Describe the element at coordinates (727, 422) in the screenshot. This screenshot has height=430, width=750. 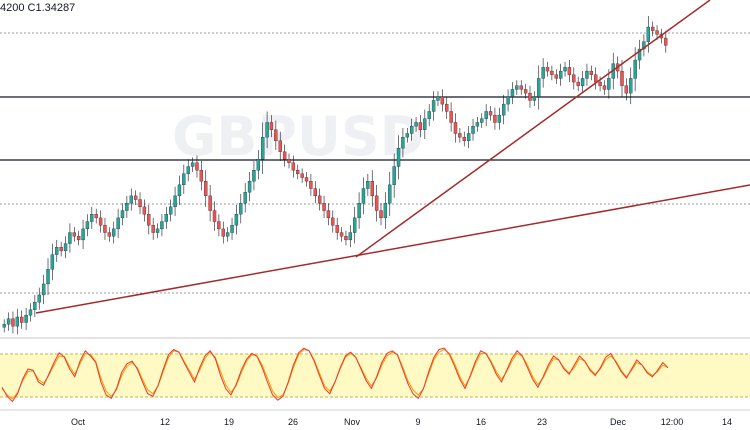
I see `x-tick-label: 14` at that location.